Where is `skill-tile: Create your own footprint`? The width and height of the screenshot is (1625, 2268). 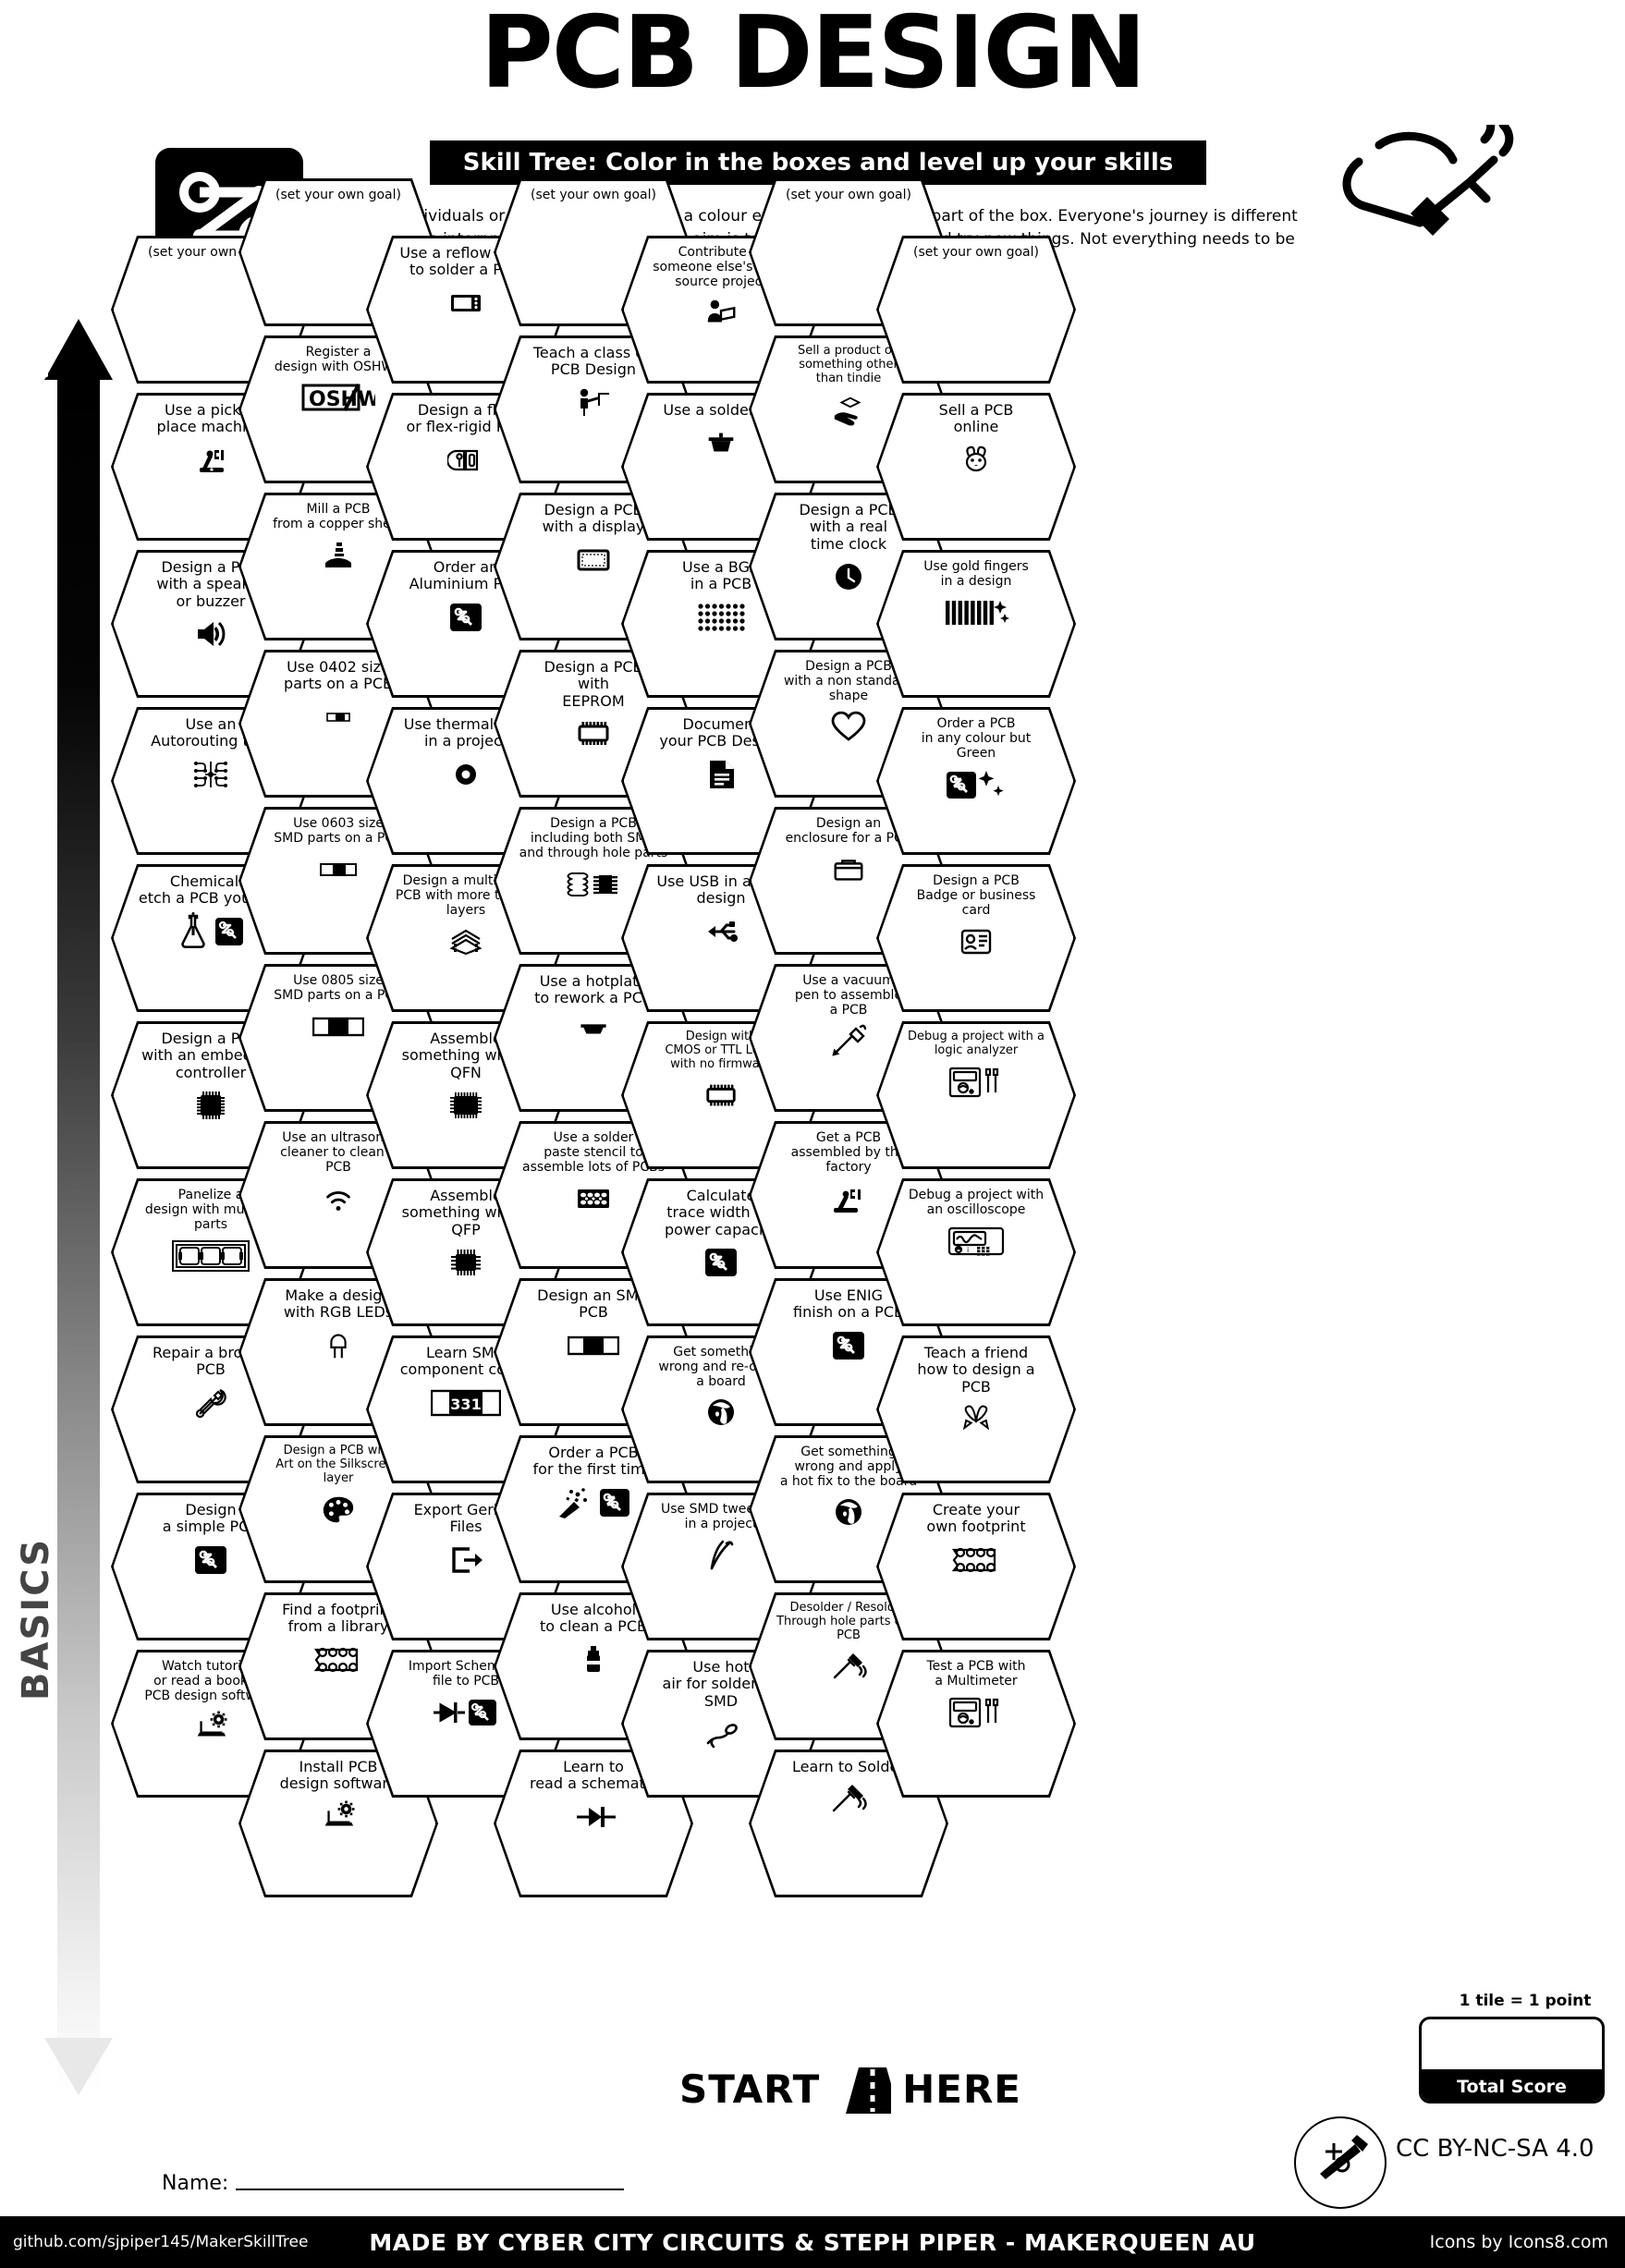
skill-tile: Create your own footprint is located at coordinates (976, 1567).